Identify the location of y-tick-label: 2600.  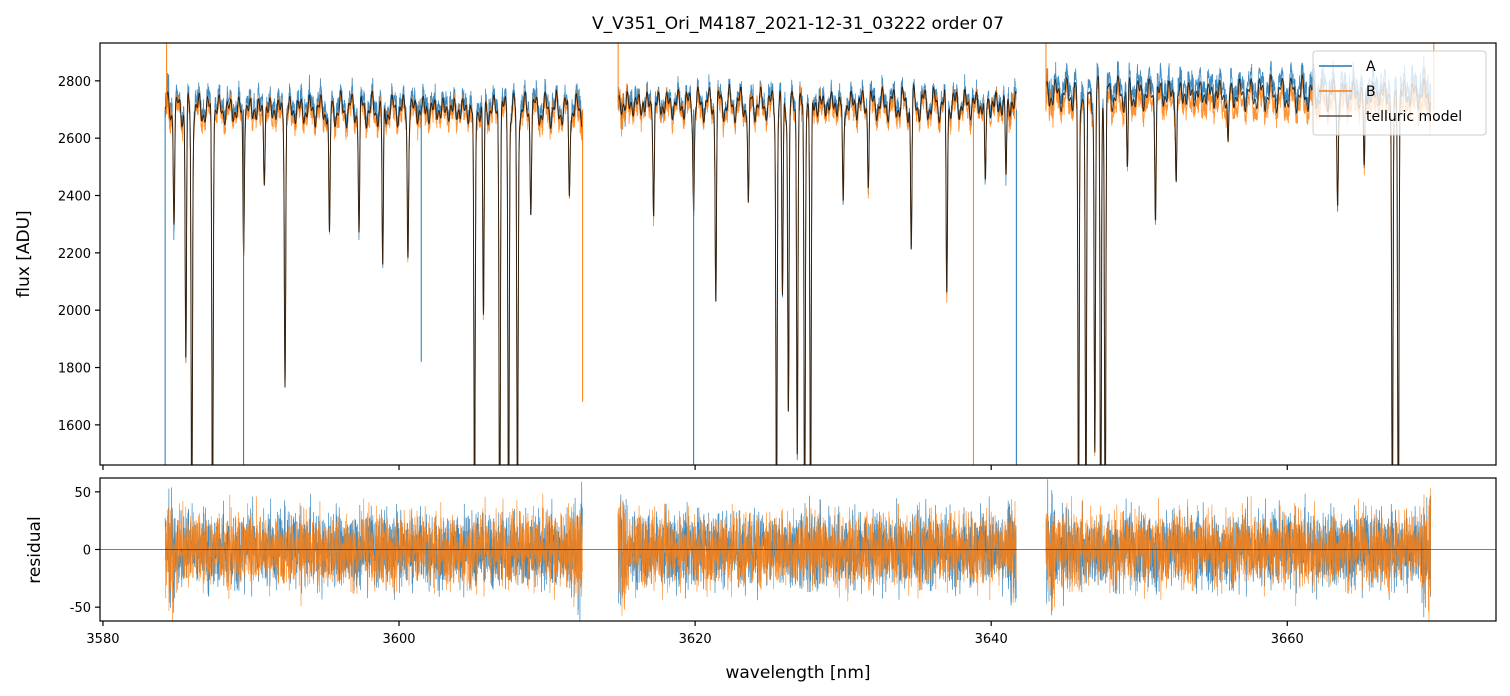
(74, 139).